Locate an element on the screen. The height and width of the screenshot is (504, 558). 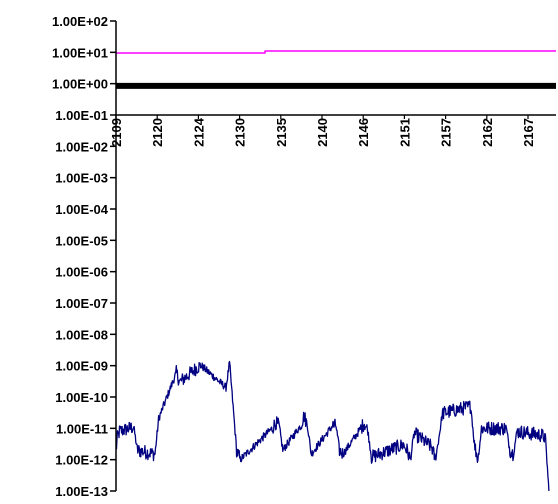
y-tick-label: 1.00E-06 is located at coordinates (81, 272).